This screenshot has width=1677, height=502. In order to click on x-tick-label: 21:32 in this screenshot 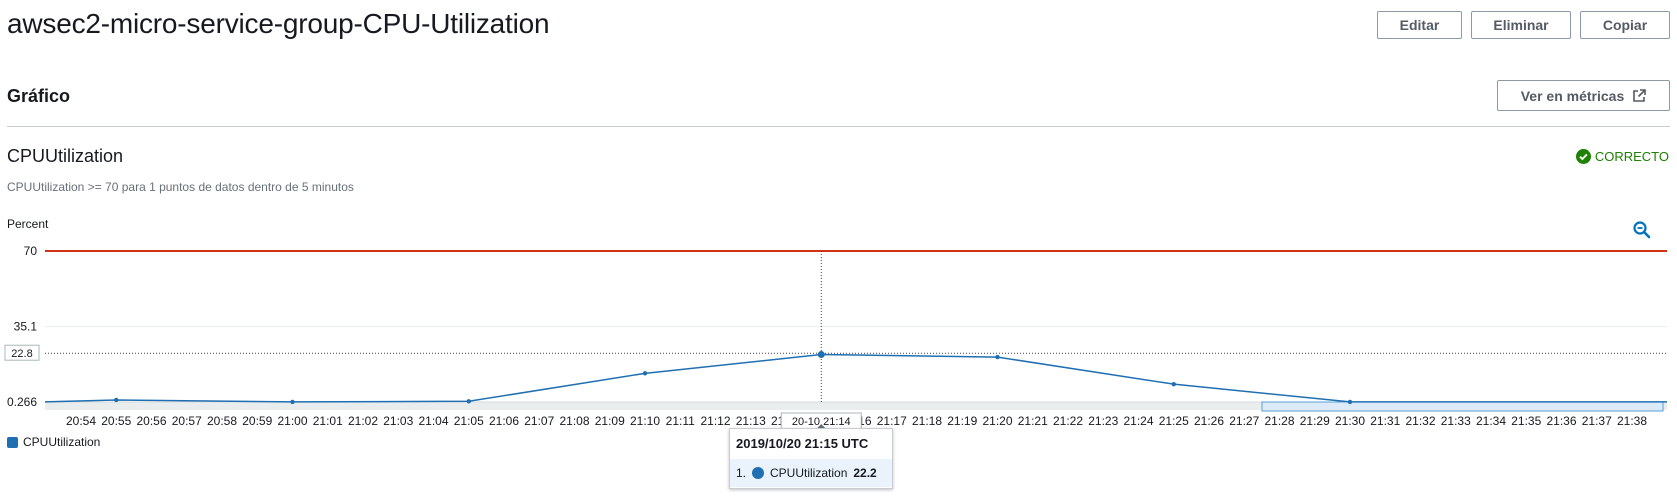, I will do `click(1420, 421)`.